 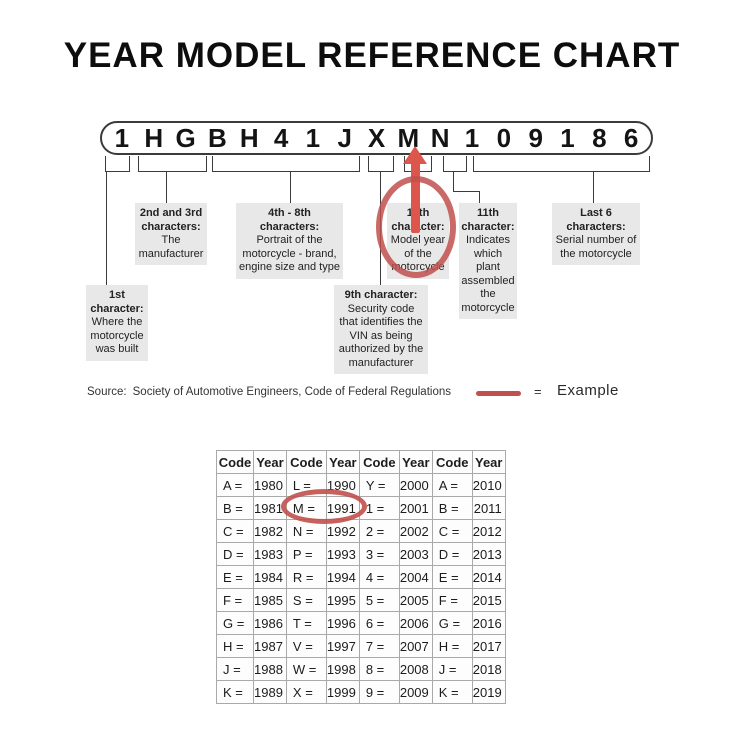 I want to click on year-cell: 1994, so click(x=342, y=577).